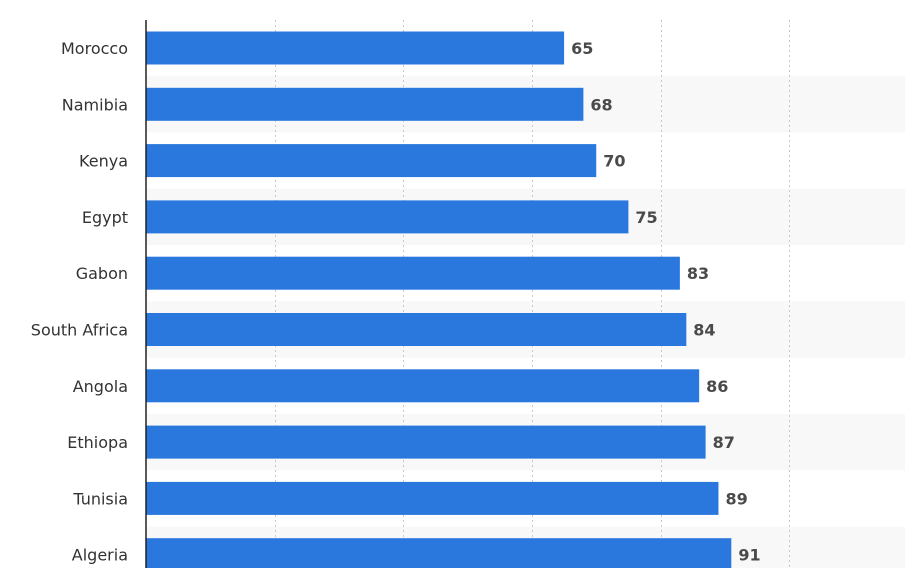 This screenshot has height=568, width=905. I want to click on category-label: Kenya, so click(103, 161).